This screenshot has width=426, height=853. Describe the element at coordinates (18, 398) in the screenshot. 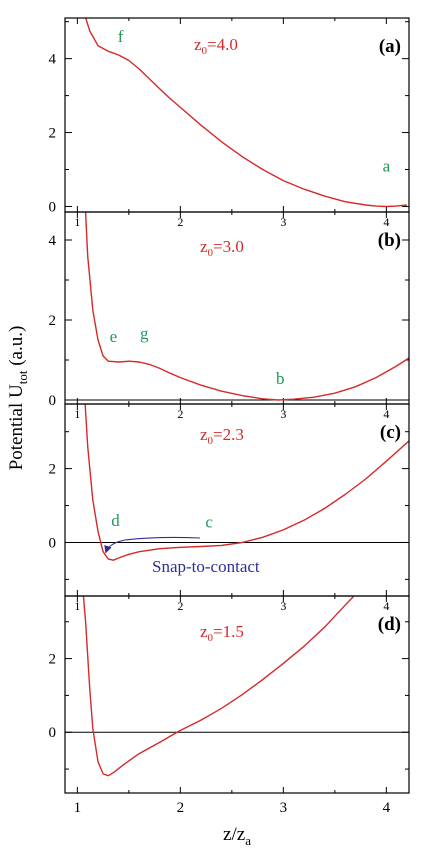

I see `y-axis-title: Potential Utot (a.u.)` at that location.